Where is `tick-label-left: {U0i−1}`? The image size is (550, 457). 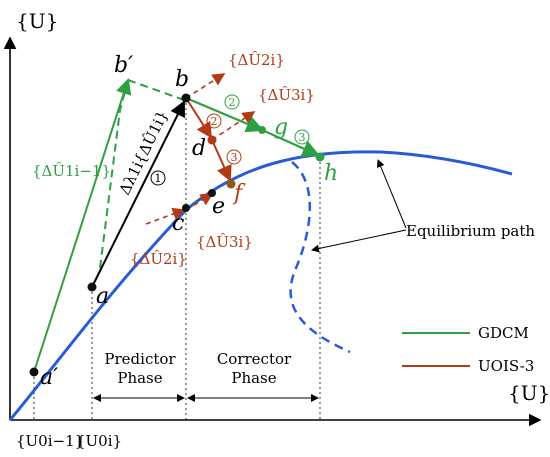
tick-label-left: {U0i−1} is located at coordinates (50, 441).